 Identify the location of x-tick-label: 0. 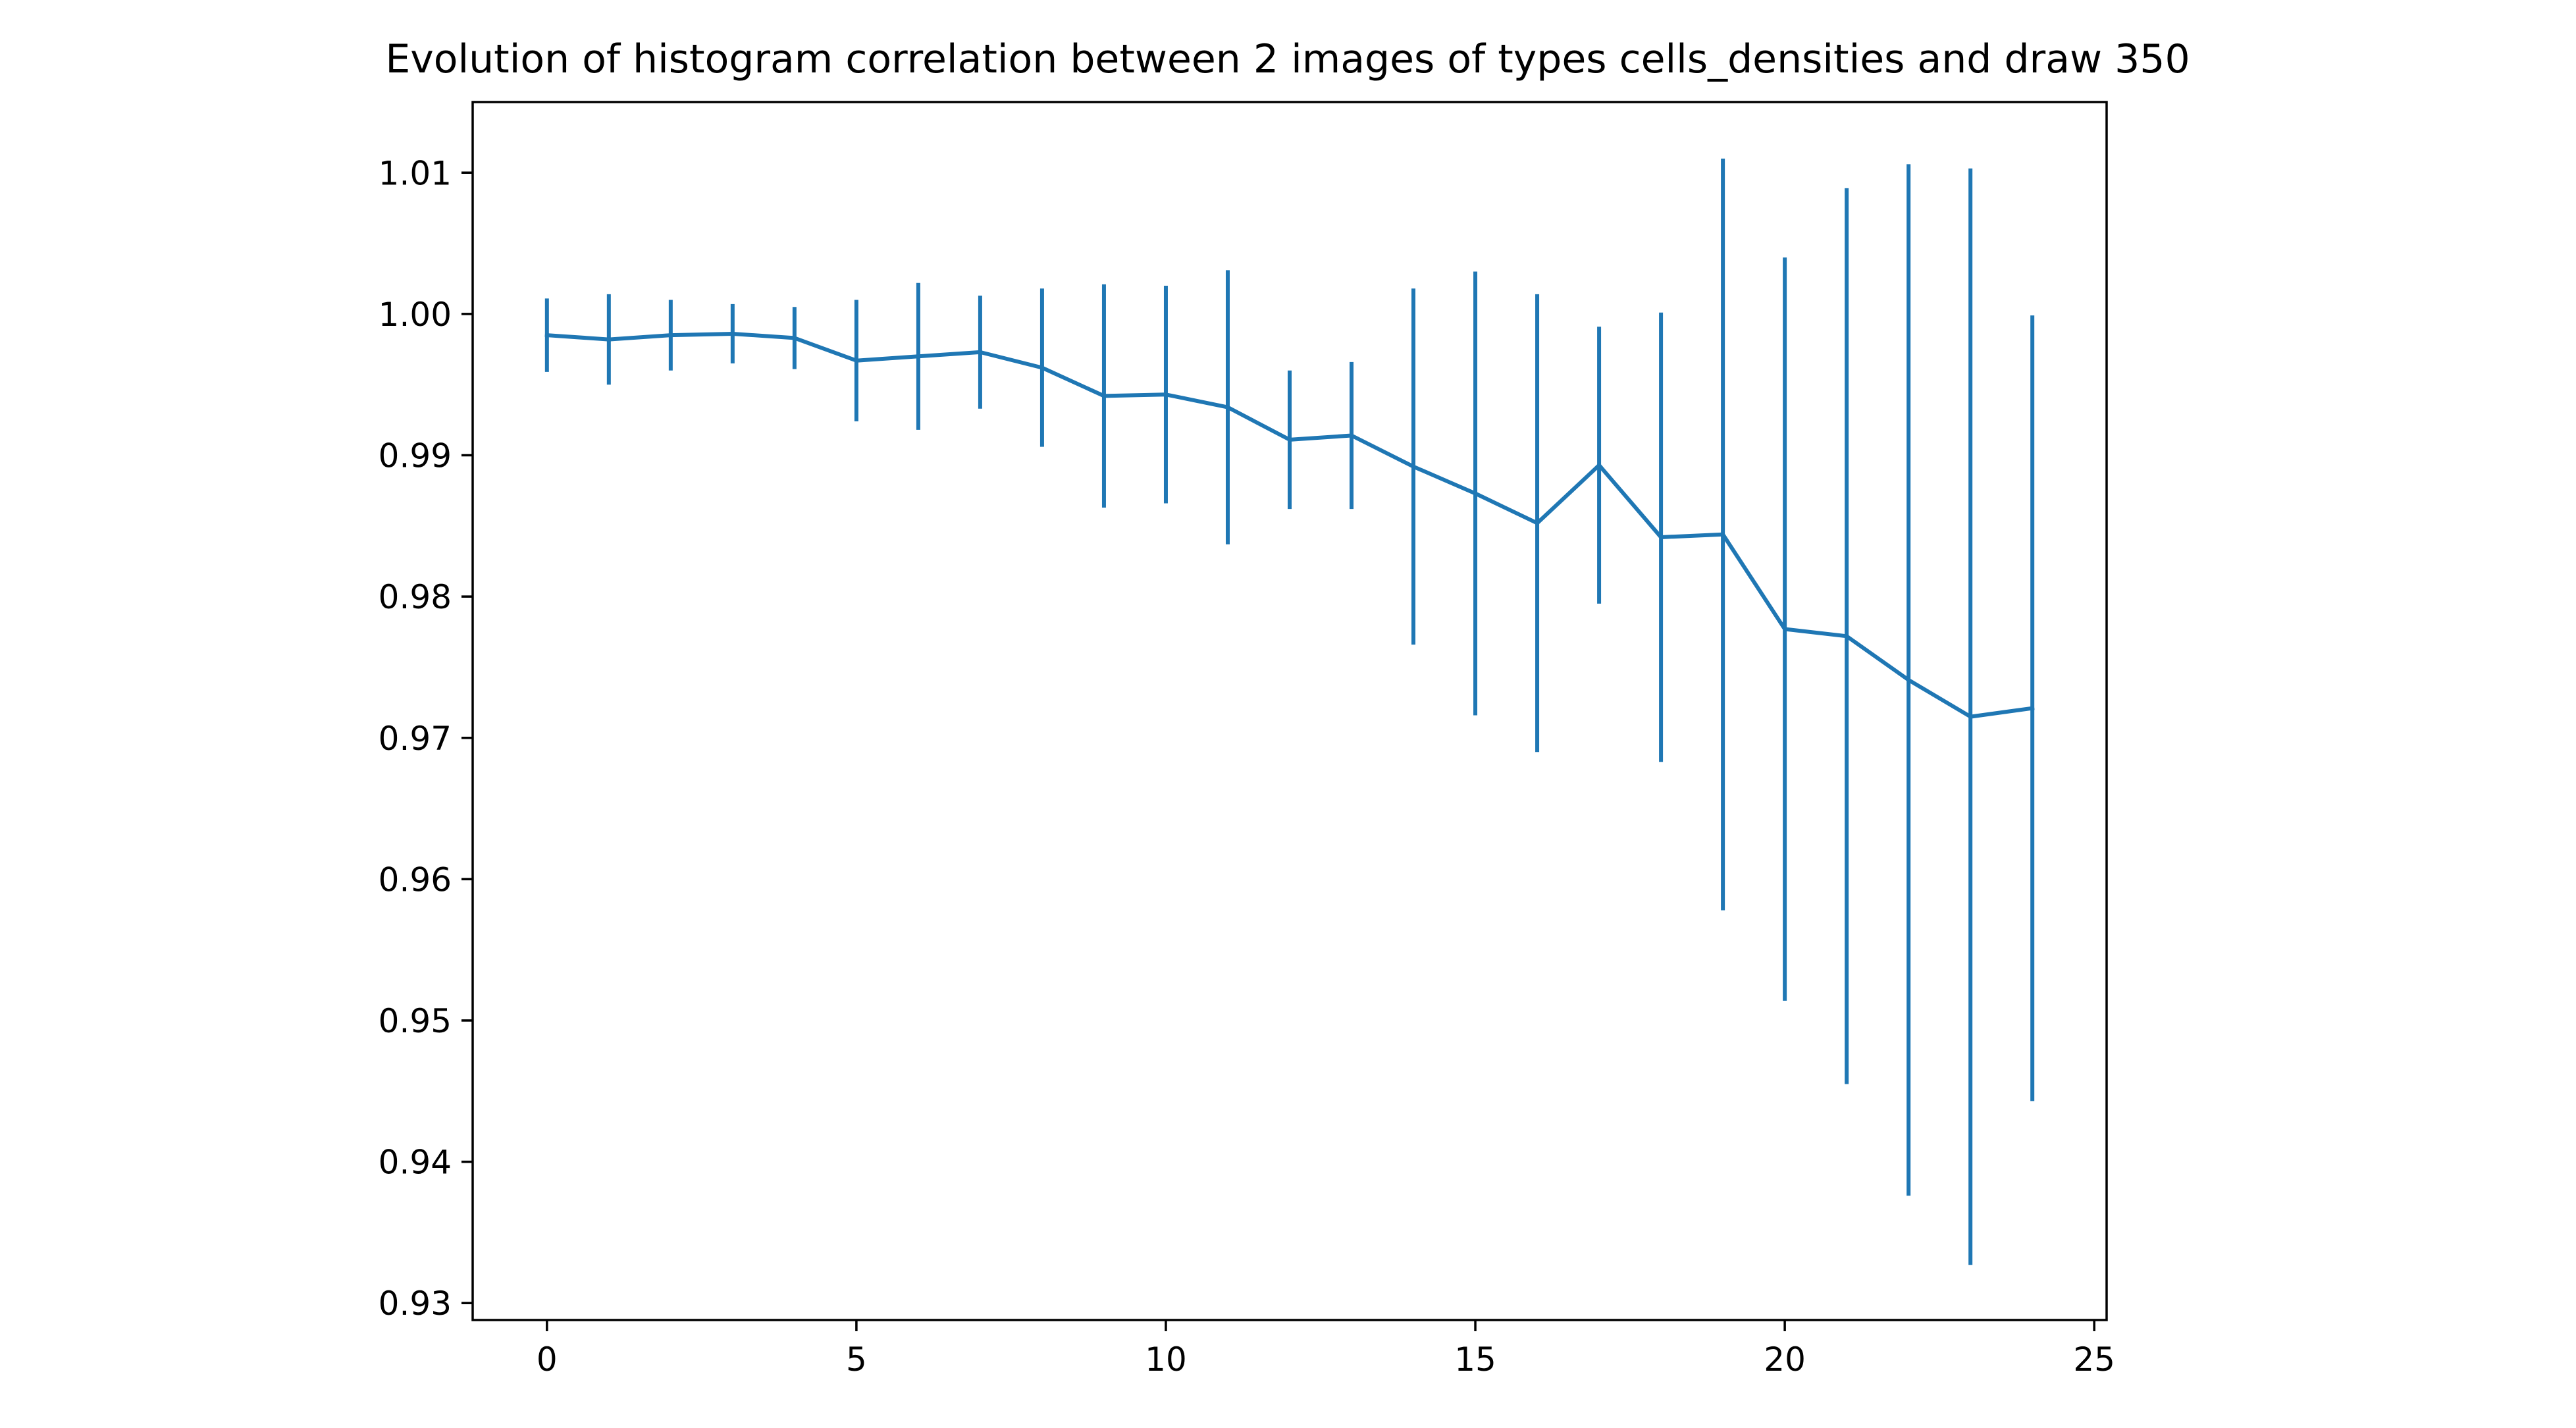
(547, 1359).